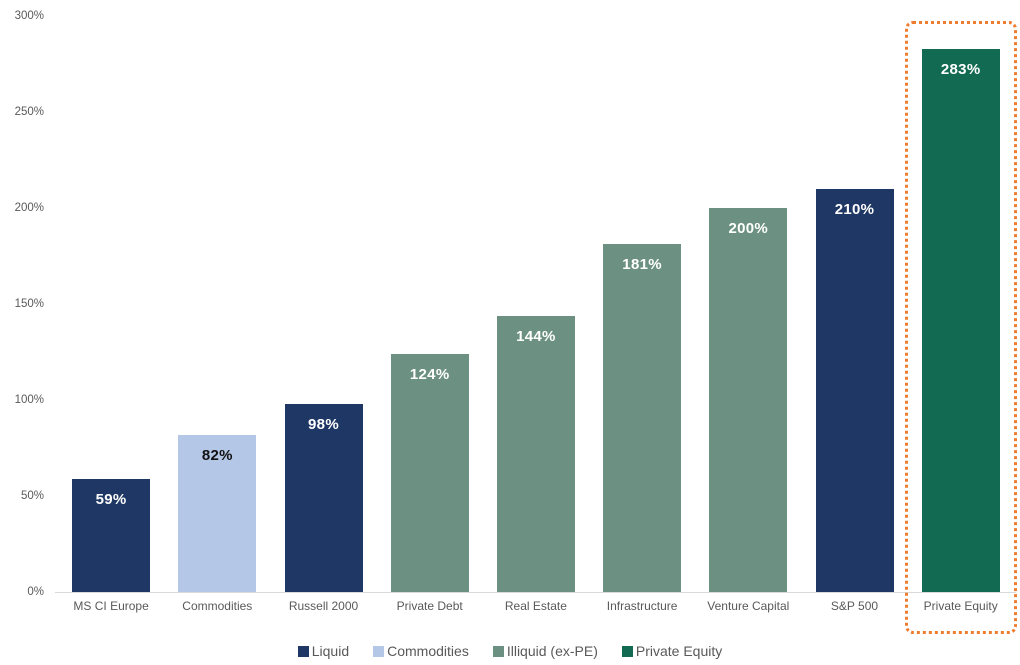 The image size is (1020, 665). Describe the element at coordinates (535, 453) in the screenshot. I see `bar-real-estate: 144%` at that location.